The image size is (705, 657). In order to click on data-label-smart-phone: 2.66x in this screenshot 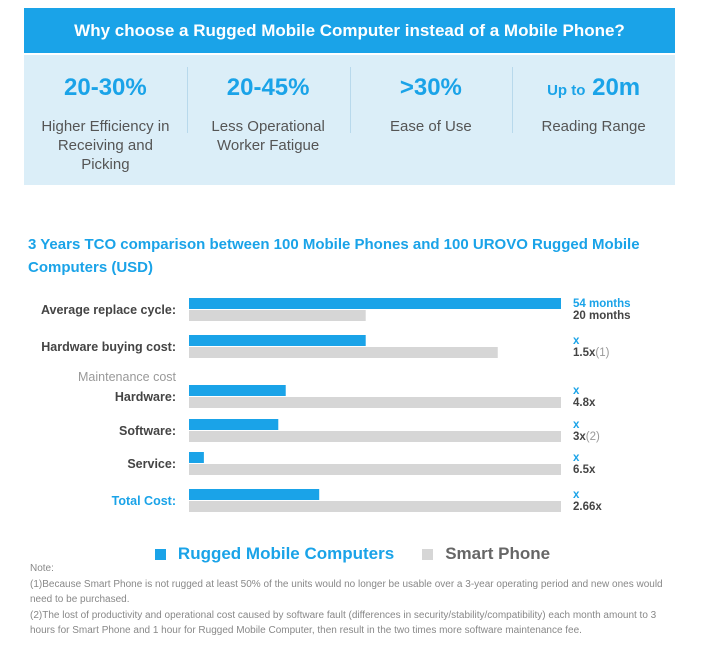, I will do `click(587, 507)`.